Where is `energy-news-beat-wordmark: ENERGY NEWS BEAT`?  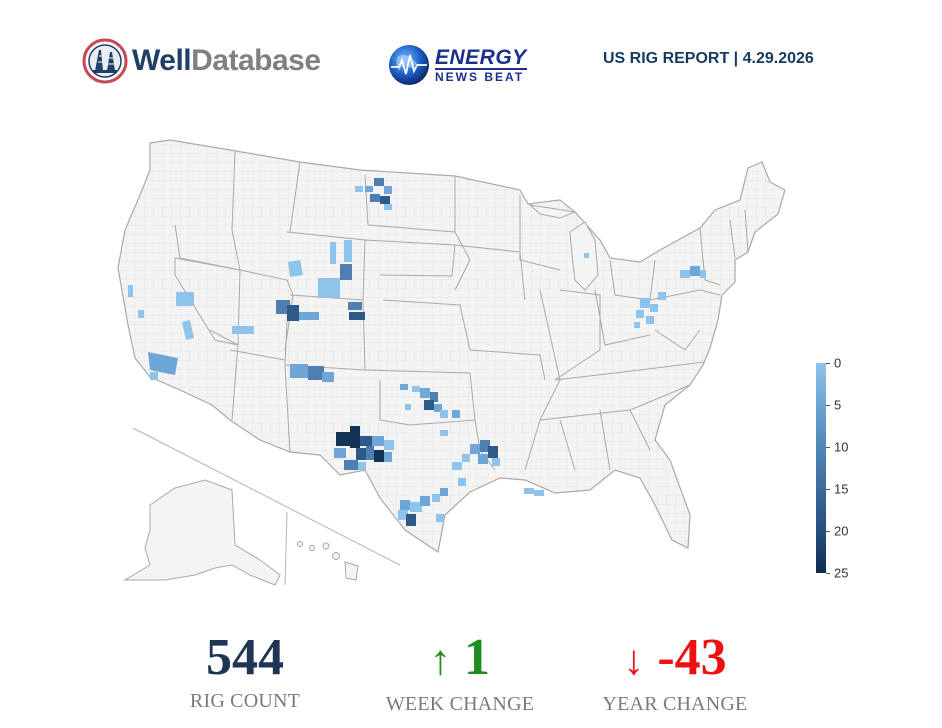
energy-news-beat-wordmark: ENERGY NEWS BEAT is located at coordinates (481, 65).